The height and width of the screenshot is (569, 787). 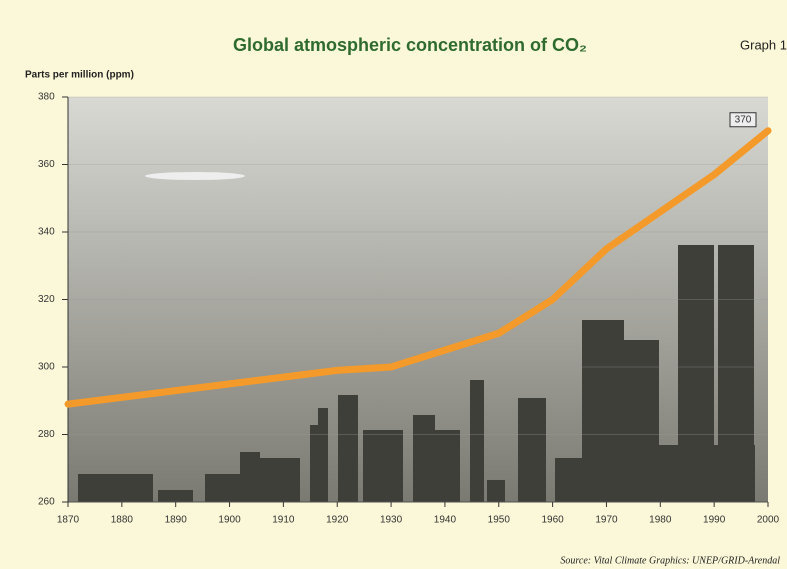 What do you see at coordinates (391, 520) in the screenshot?
I see `x-tick-label: 1930` at bounding box center [391, 520].